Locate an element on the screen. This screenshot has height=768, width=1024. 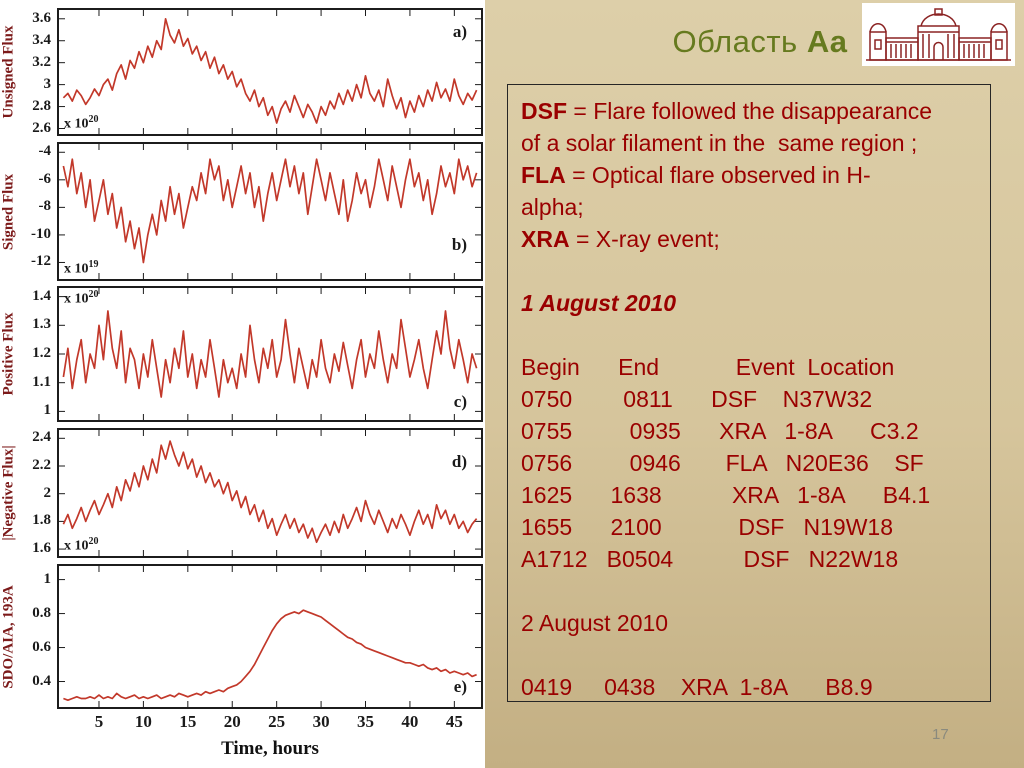
definition-line: alpha; is located at coordinates (752, 207).